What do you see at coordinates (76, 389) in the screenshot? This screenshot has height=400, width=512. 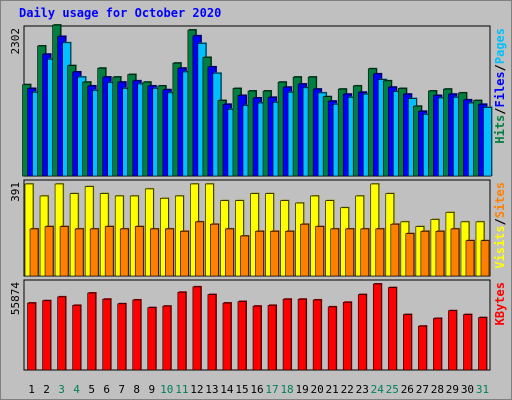 I see `x-tick-4: 4` at bounding box center [76, 389].